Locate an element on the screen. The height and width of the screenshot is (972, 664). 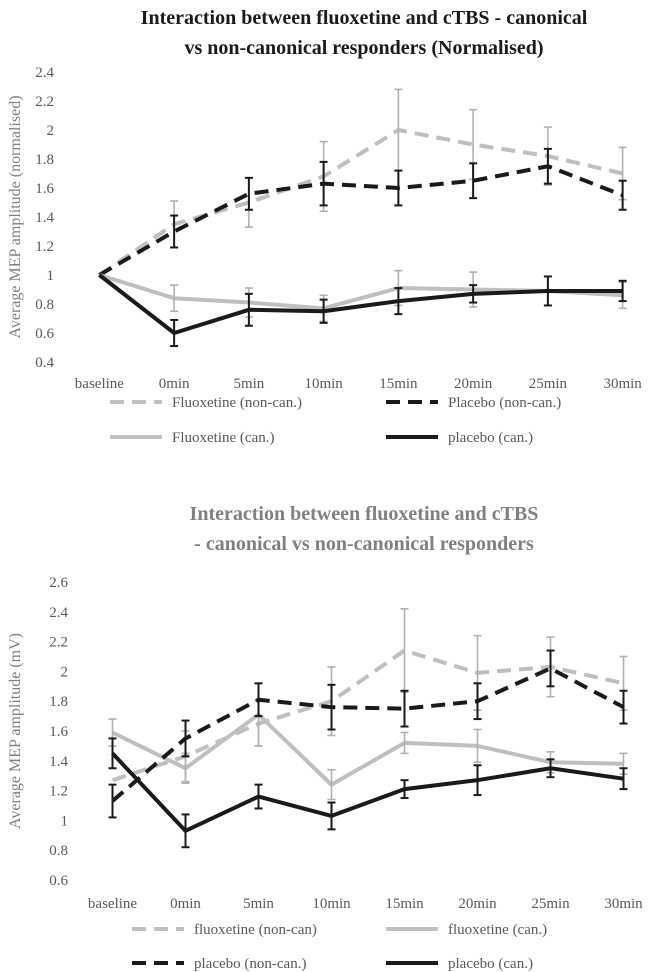
chart-title-line: Interaction between fluoxetine and cTBS is located at coordinates (364, 514).